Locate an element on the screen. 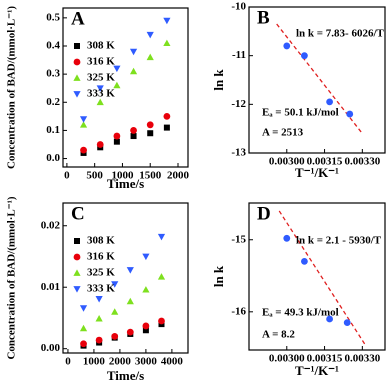  y-tick-label: 0.2 is located at coordinates (53, 102).